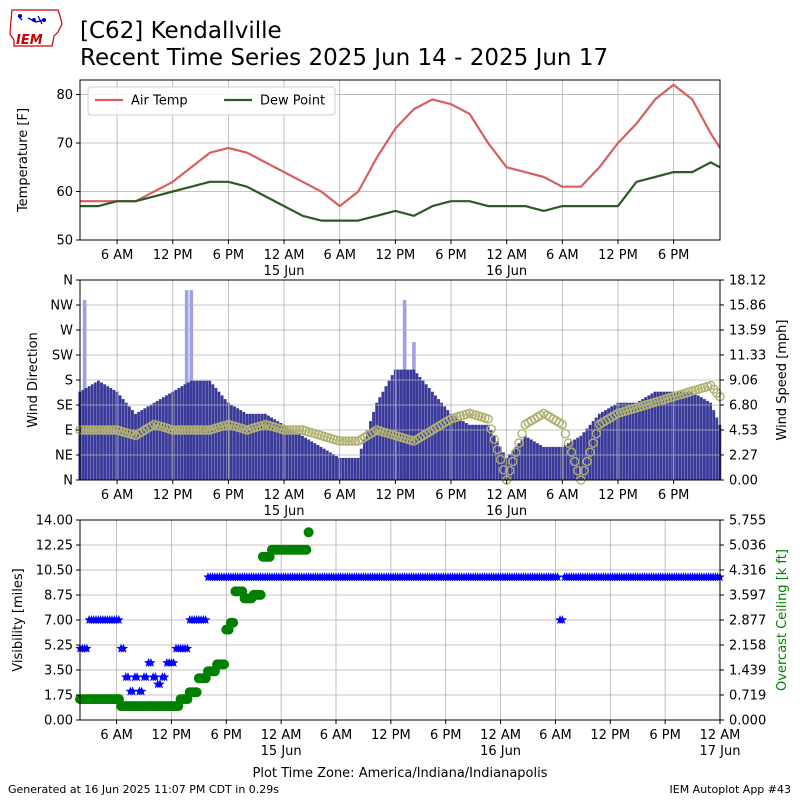 Image resolution: width=800 pixels, height=800 pixels. What do you see at coordinates (747, 646) in the screenshot?
I see `ceiling-tick-label-3: 2.158` at bounding box center [747, 646].